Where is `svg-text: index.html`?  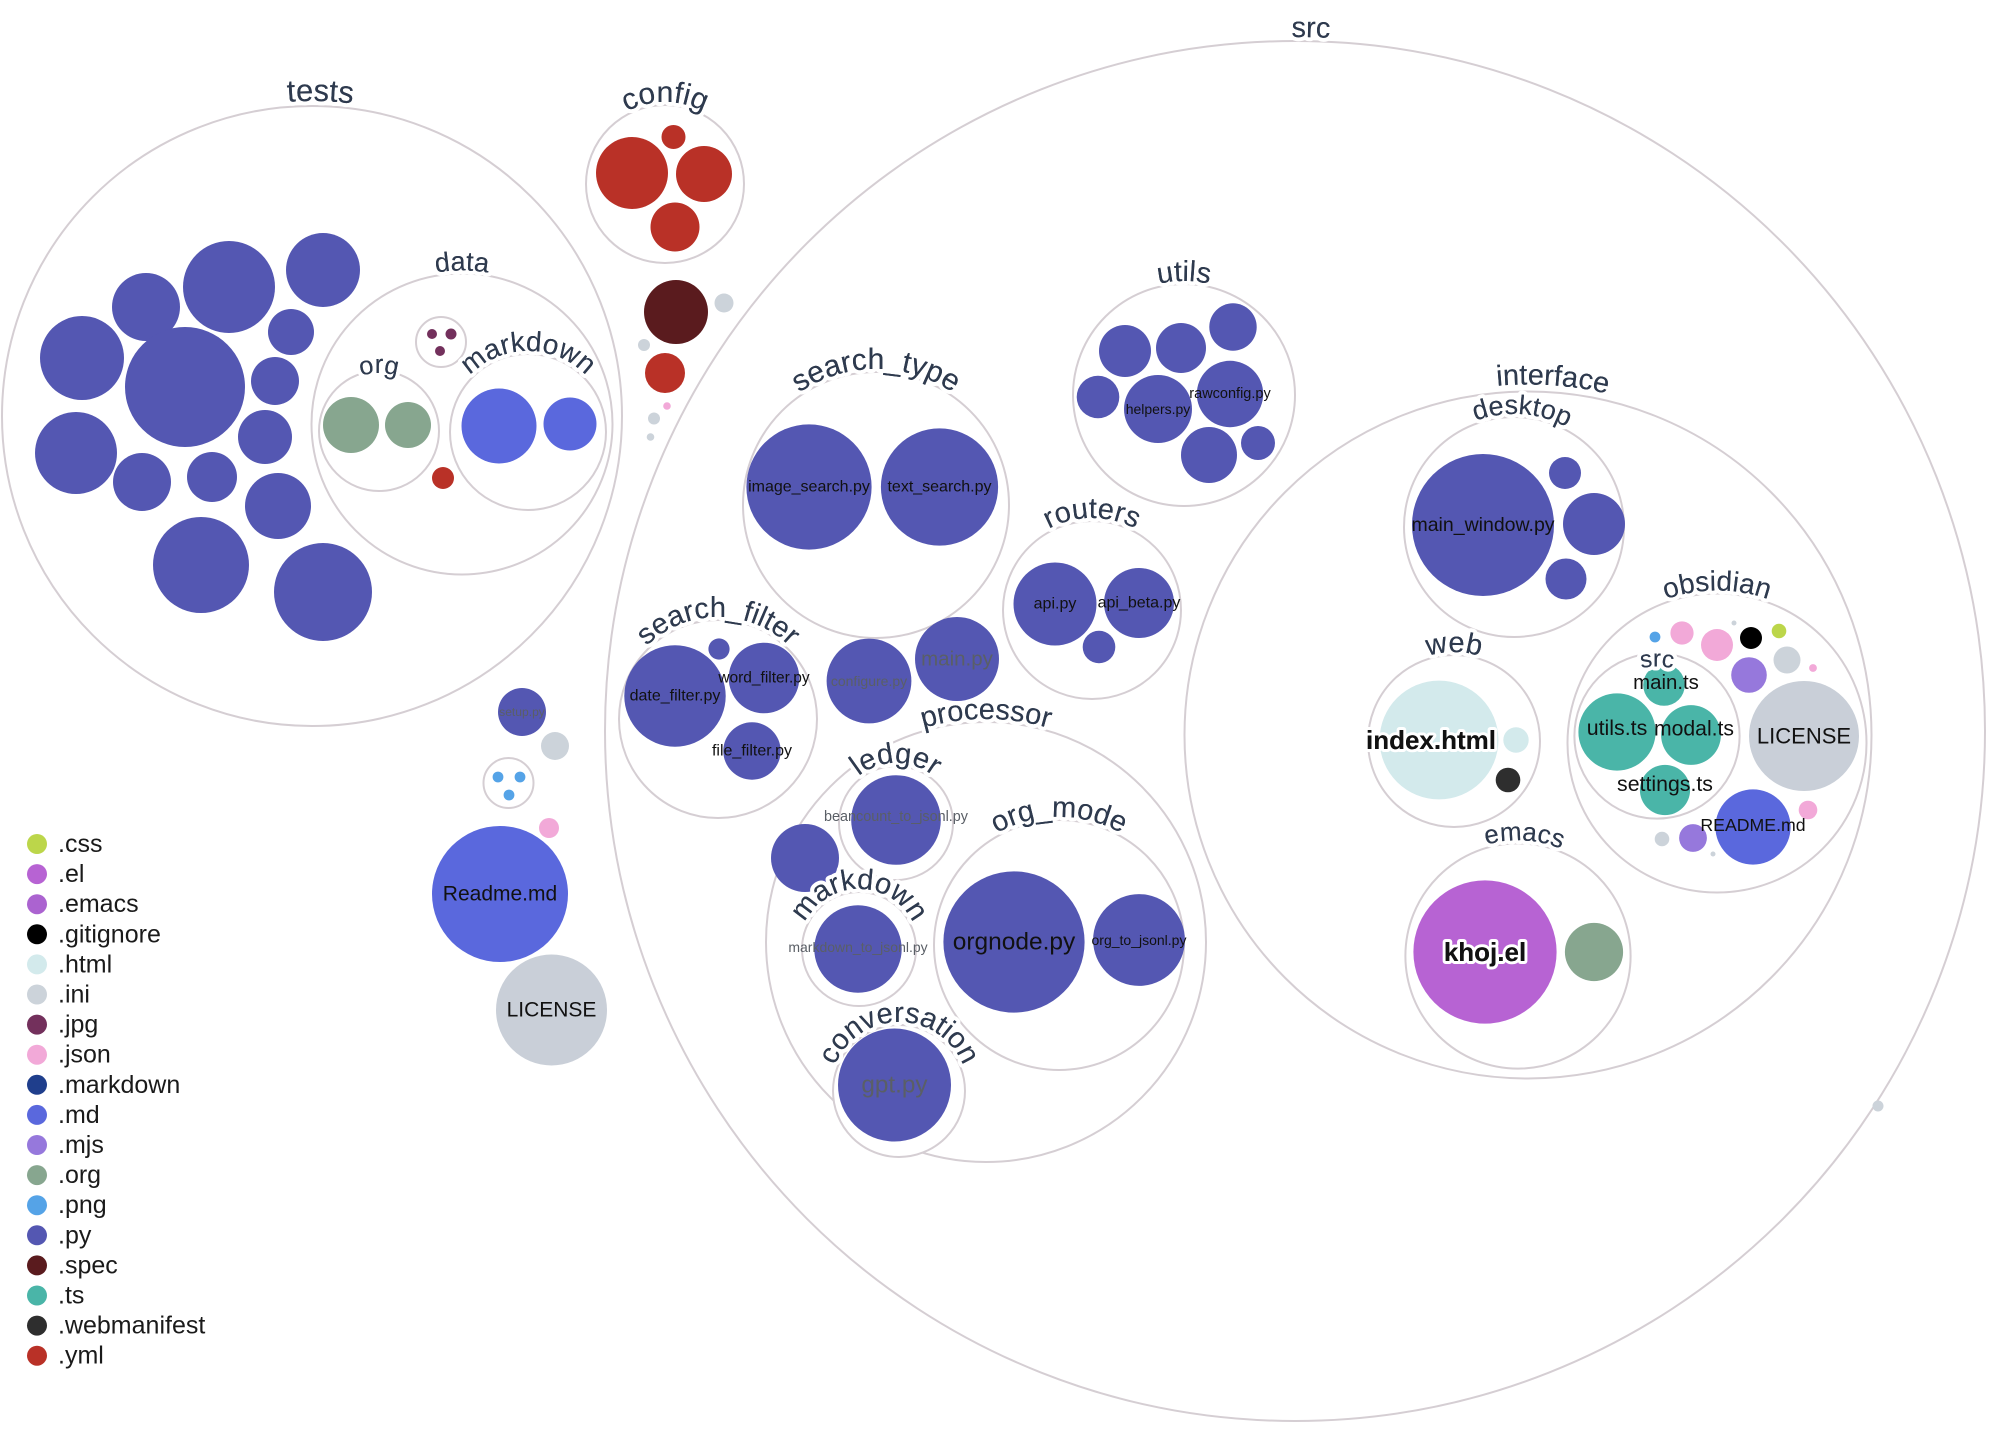 svg-text: index.html is located at coordinates (1431, 740).